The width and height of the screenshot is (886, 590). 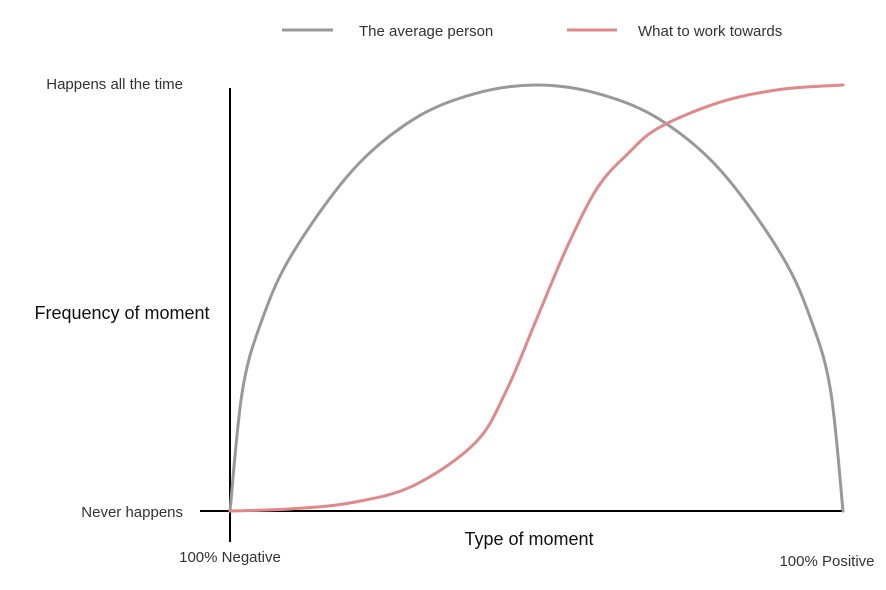 What do you see at coordinates (230, 557) in the screenshot?
I see `x-tick-label-left: 100% Negative` at bounding box center [230, 557].